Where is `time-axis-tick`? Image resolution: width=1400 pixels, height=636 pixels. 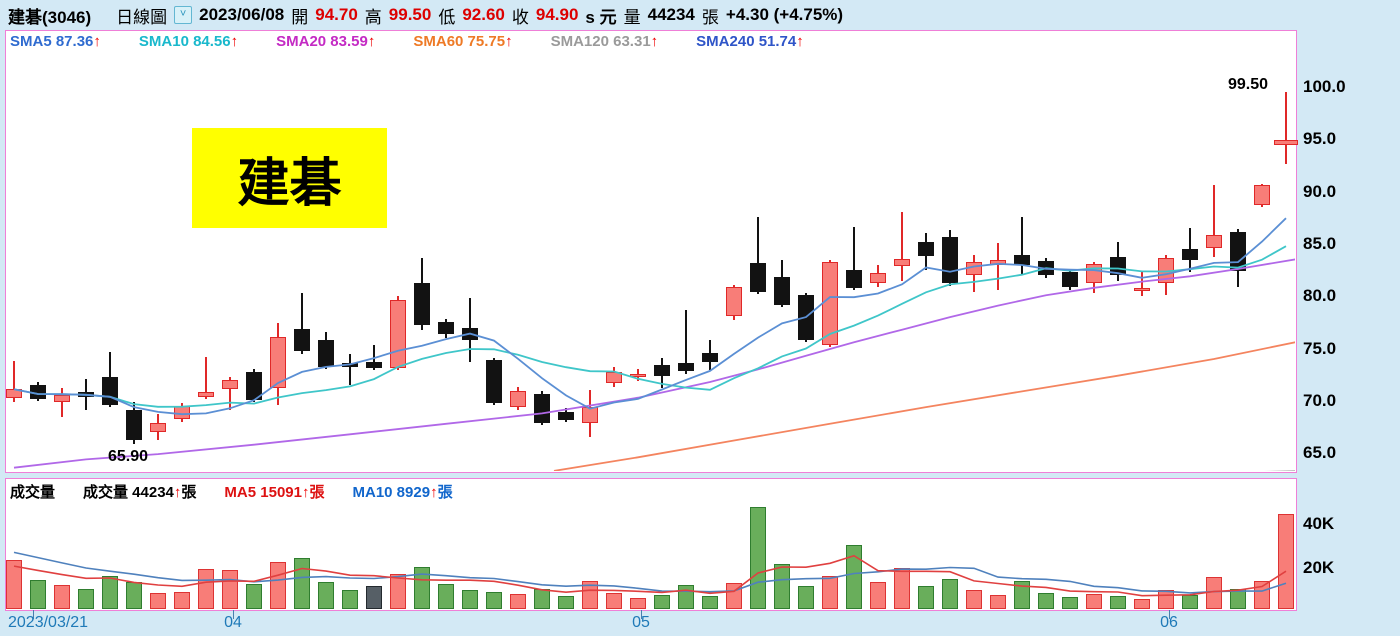
time-axis-tick is located at coordinates (33, 614).